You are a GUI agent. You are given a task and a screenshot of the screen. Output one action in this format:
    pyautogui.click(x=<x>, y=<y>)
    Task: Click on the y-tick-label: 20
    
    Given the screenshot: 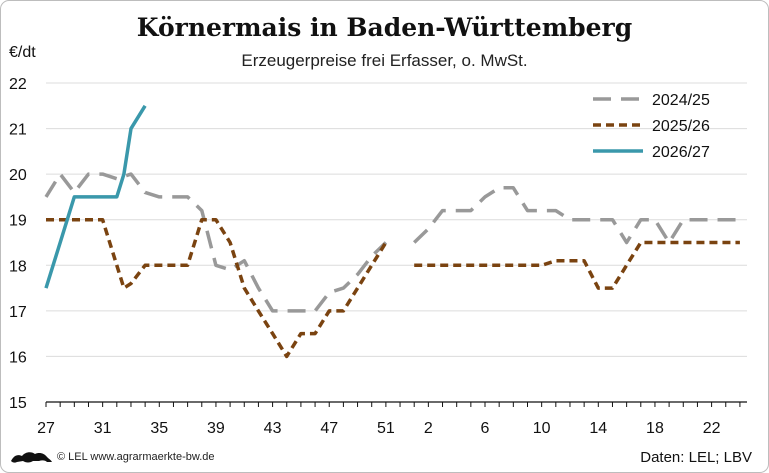 What is the action you would take?
    pyautogui.click(x=18, y=175)
    